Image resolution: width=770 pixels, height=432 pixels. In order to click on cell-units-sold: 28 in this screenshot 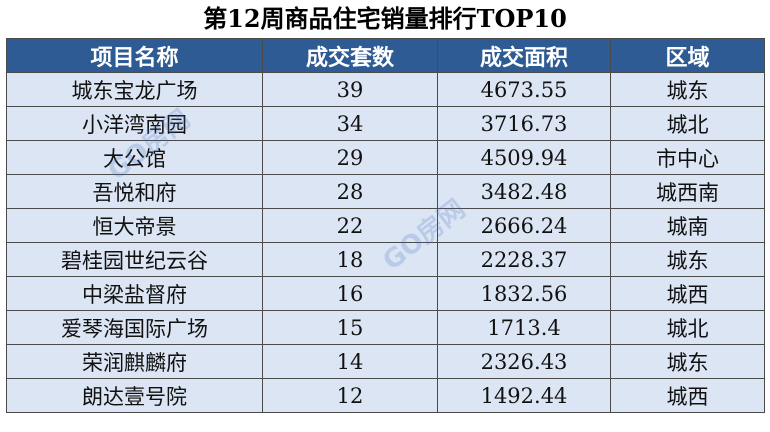, I will do `click(350, 191)`.